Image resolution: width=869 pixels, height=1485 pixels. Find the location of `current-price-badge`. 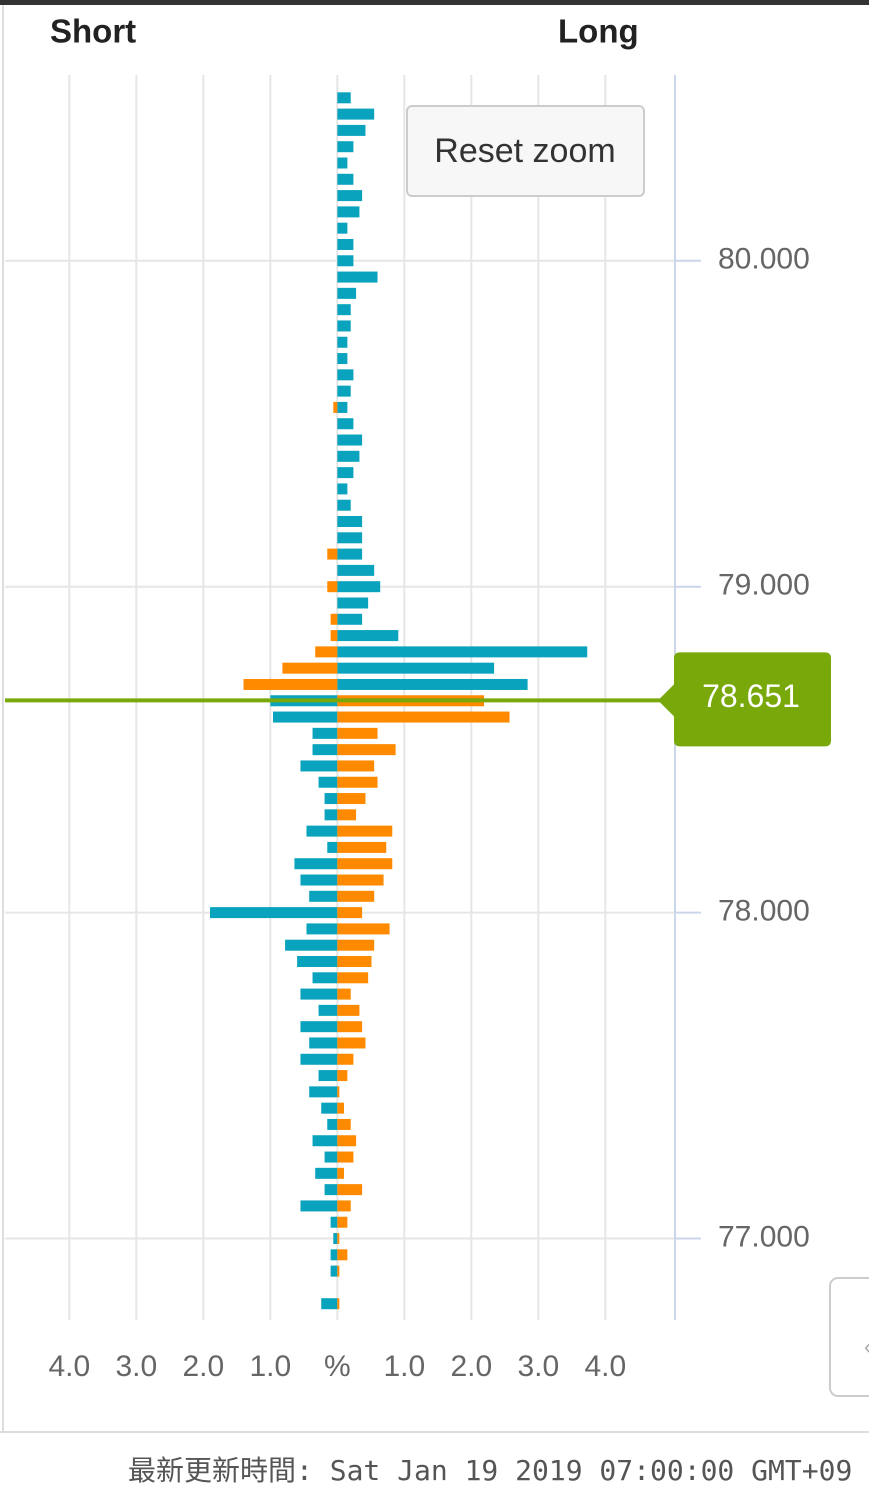

current-price-badge is located at coordinates (744, 699).